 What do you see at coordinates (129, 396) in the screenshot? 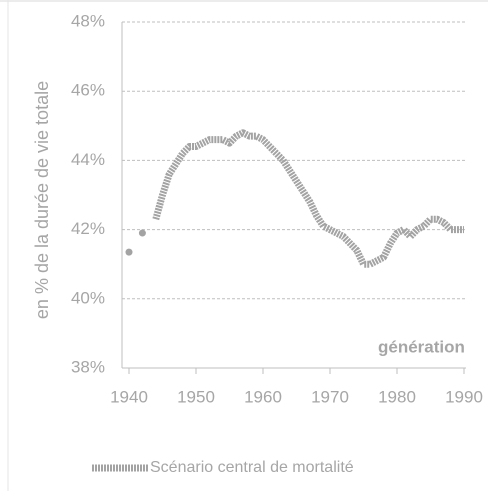
I see `x-tick-label: 1940` at bounding box center [129, 396].